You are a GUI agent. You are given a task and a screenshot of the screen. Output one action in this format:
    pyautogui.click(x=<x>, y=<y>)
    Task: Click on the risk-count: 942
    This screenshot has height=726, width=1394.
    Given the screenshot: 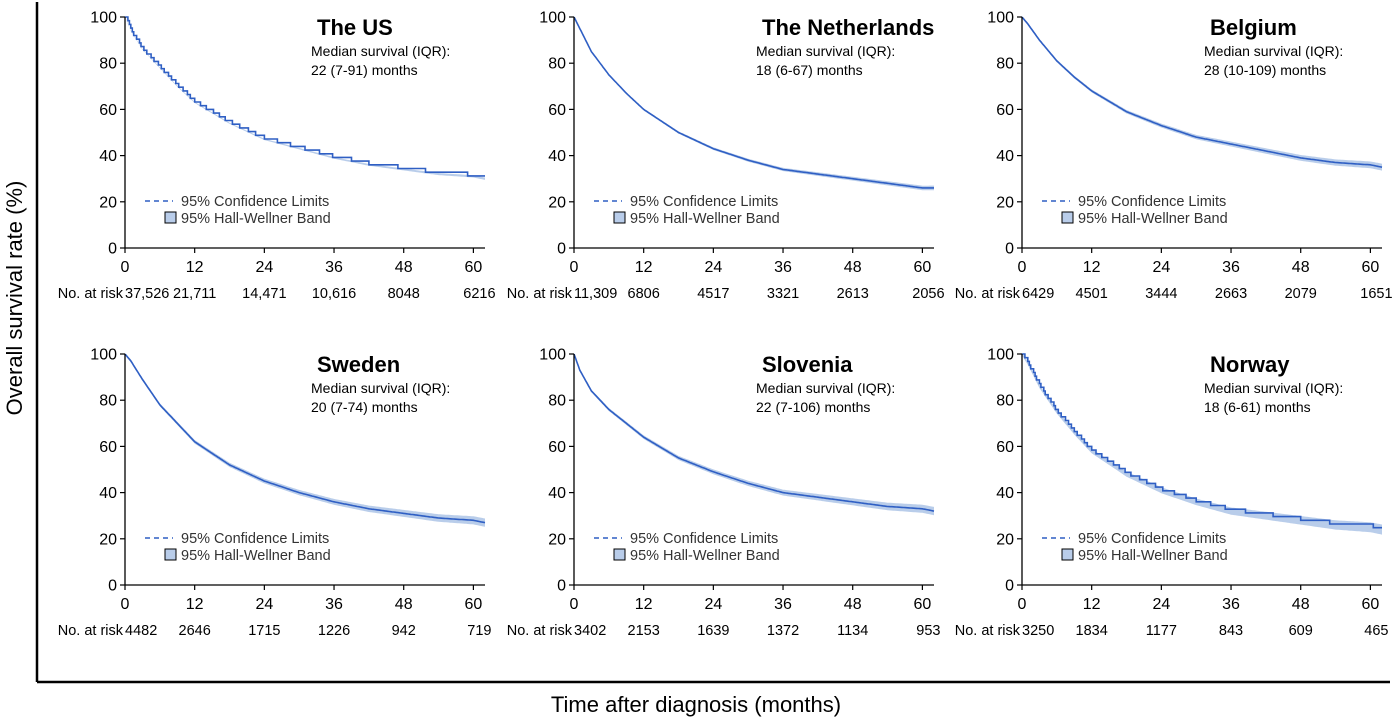 What is the action you would take?
    pyautogui.click(x=404, y=631)
    